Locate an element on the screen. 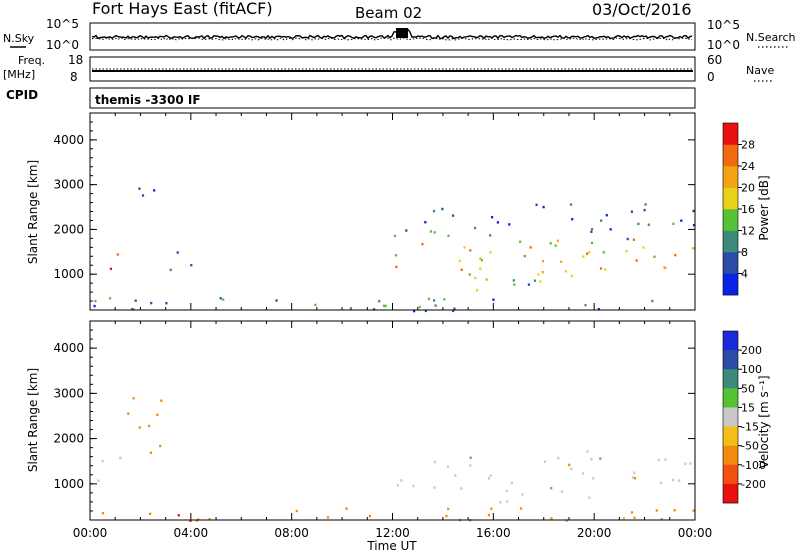 The height and width of the screenshot is (554, 800). frequency-trace is located at coordinates (392, 70).